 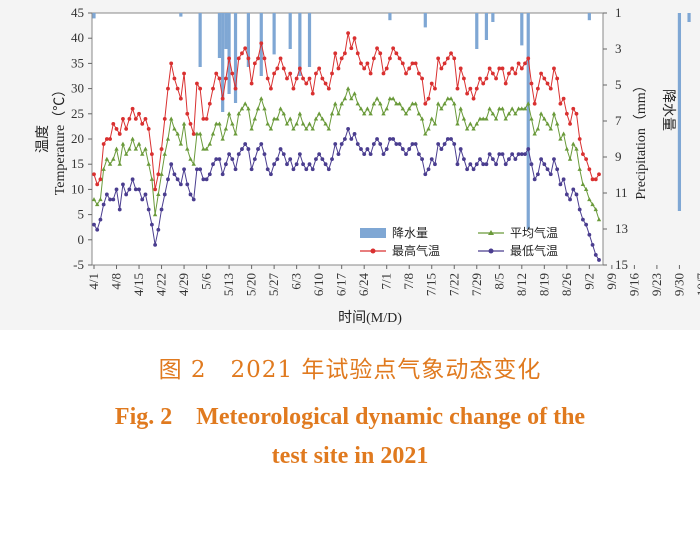 I want to click on figure-caption-en-line2: test site in 2021, so click(x=350, y=456).